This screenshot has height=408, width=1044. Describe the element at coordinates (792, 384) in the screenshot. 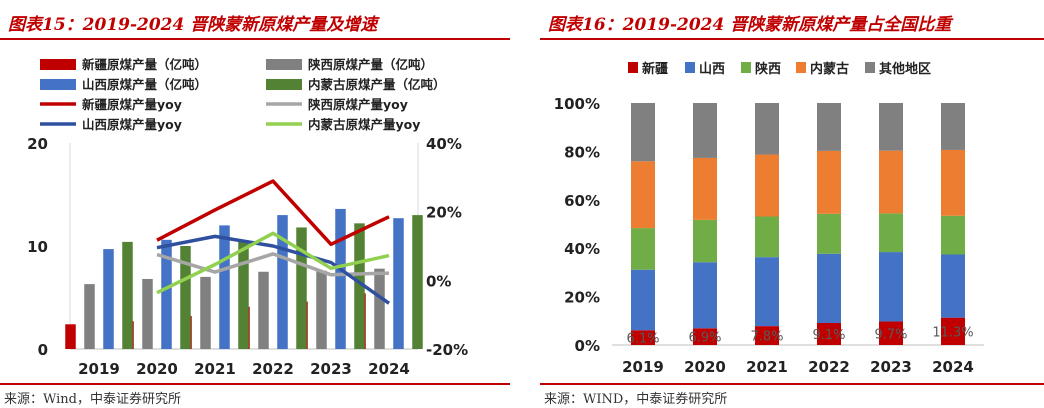

I see `right-source-rule` at that location.